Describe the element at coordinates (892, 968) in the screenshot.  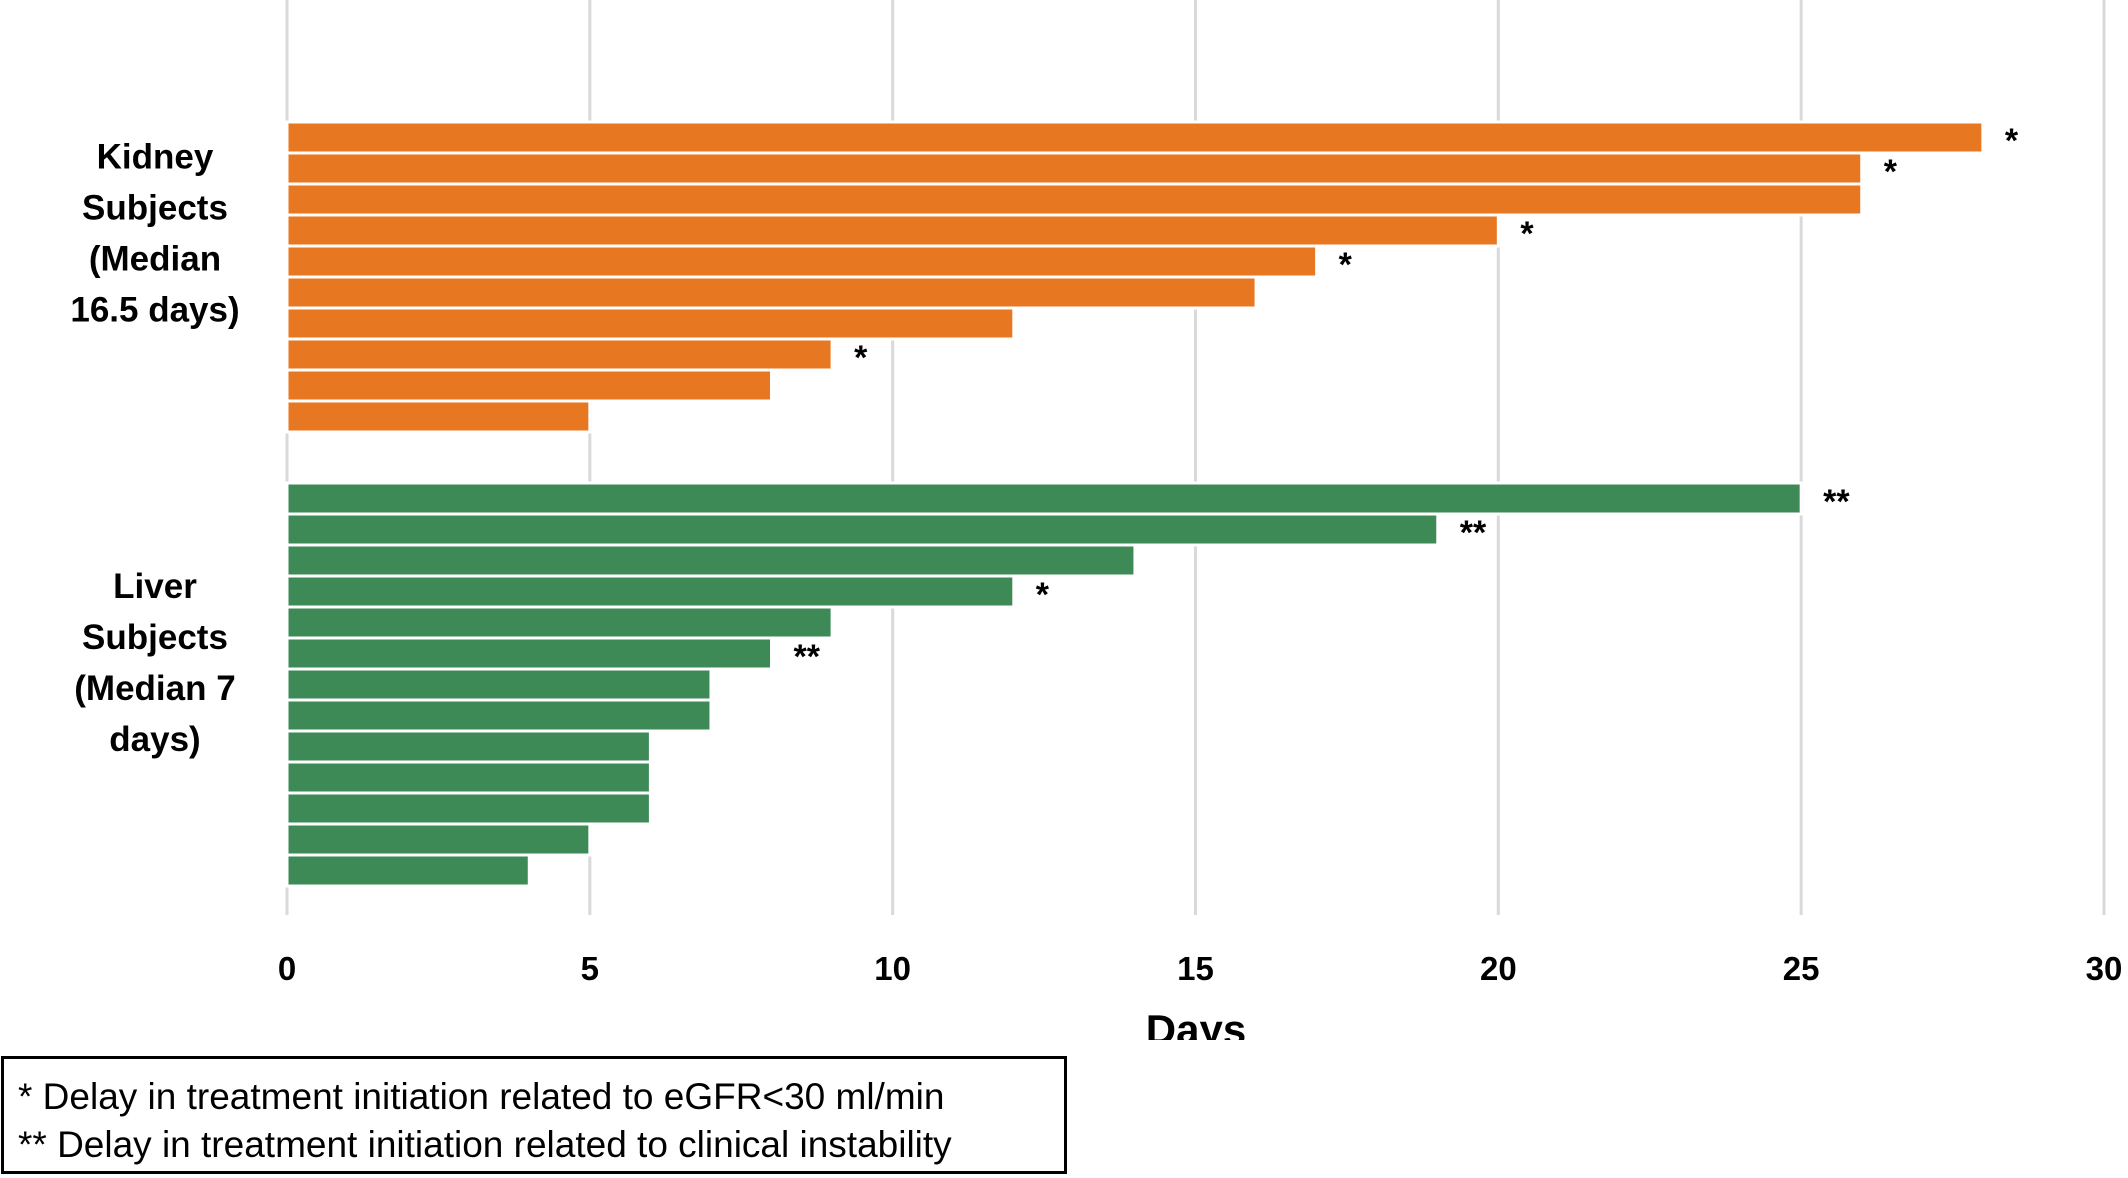
I see `x-tick-label: 10` at that location.